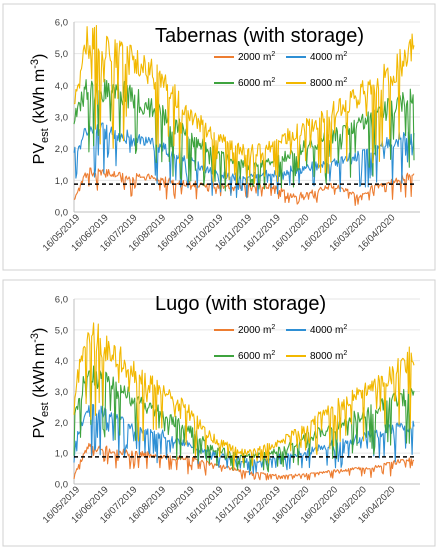 The image size is (438, 550). I want to click on chart-title: Tabernas (with storage), so click(259, 36).